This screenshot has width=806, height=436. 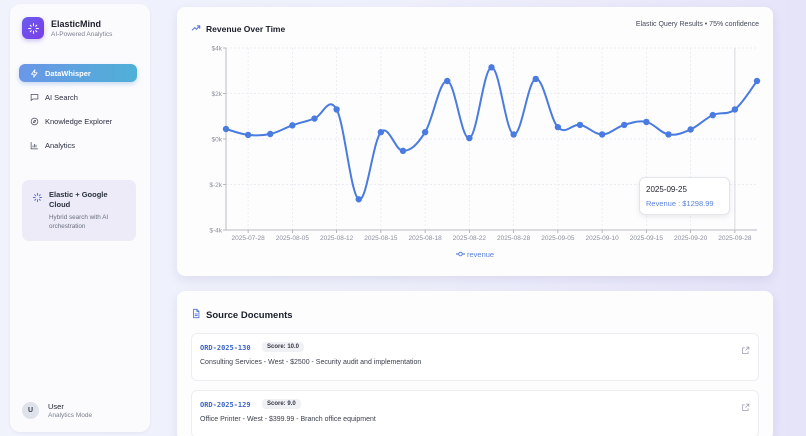 What do you see at coordinates (283, 347) in the screenshot?
I see `score-badge: Score: 10.0` at bounding box center [283, 347].